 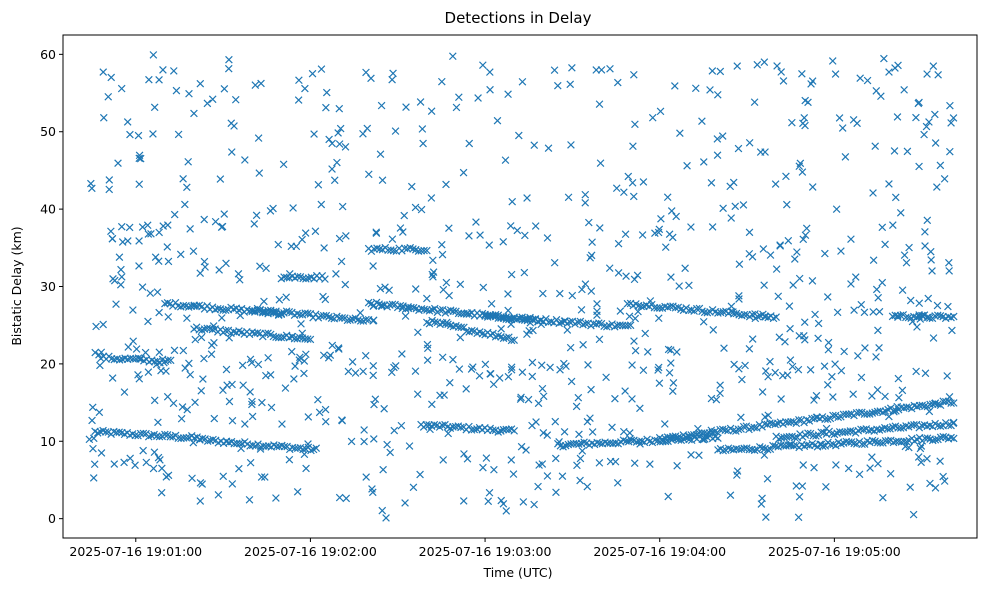 What do you see at coordinates (52, 518) in the screenshot?
I see `y-tick-label: 0` at bounding box center [52, 518].